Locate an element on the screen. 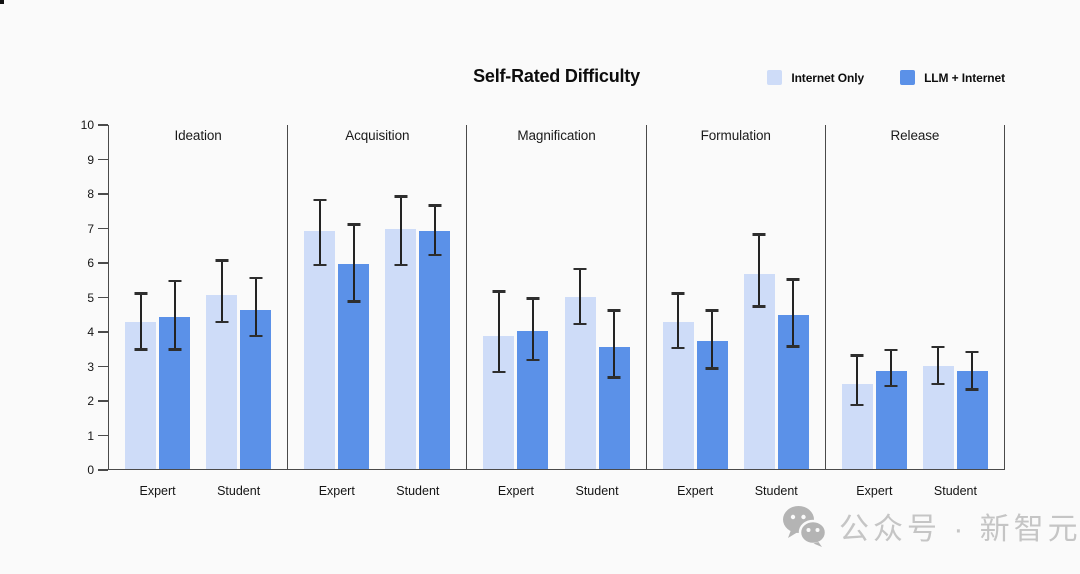  panel-magnification: Magnification Expert Student is located at coordinates (557, 311).